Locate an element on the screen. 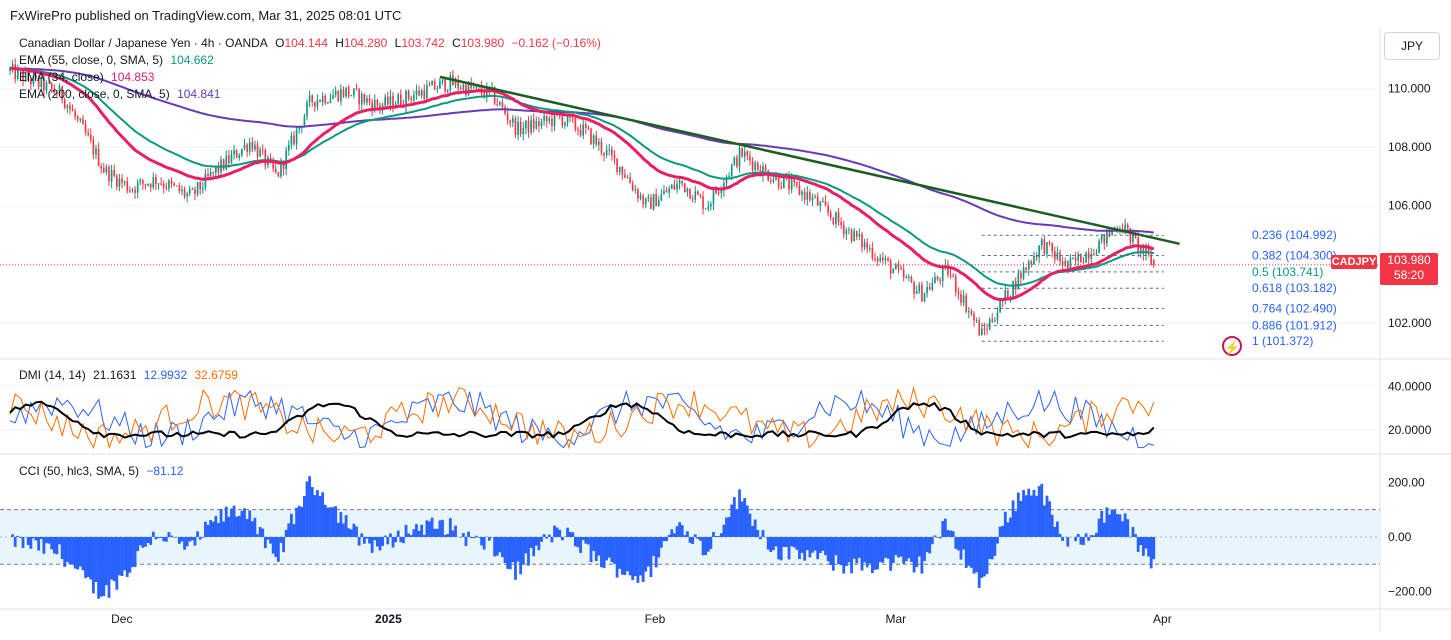 This screenshot has height=640, width=1451. dmi-legend: DMI (14, 14) 21.1631 12.9932 32.6759 is located at coordinates (130, 375).